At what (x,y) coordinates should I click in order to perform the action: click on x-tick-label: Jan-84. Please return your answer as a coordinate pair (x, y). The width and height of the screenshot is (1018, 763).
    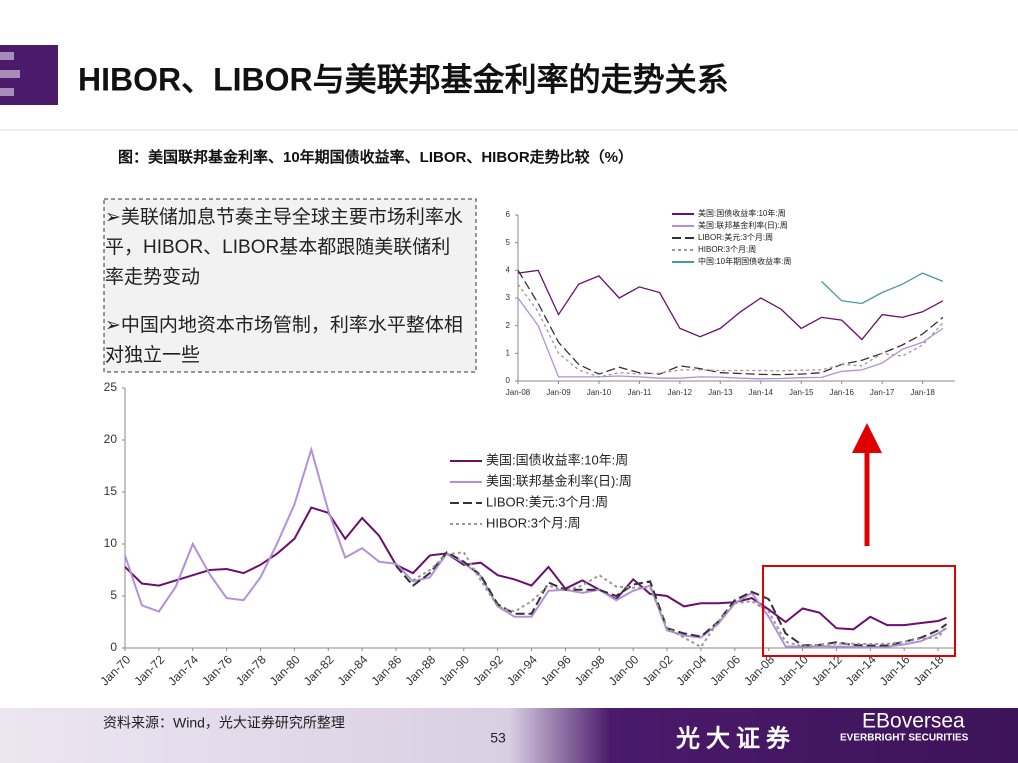
    Looking at the image, I should click on (353, 670).